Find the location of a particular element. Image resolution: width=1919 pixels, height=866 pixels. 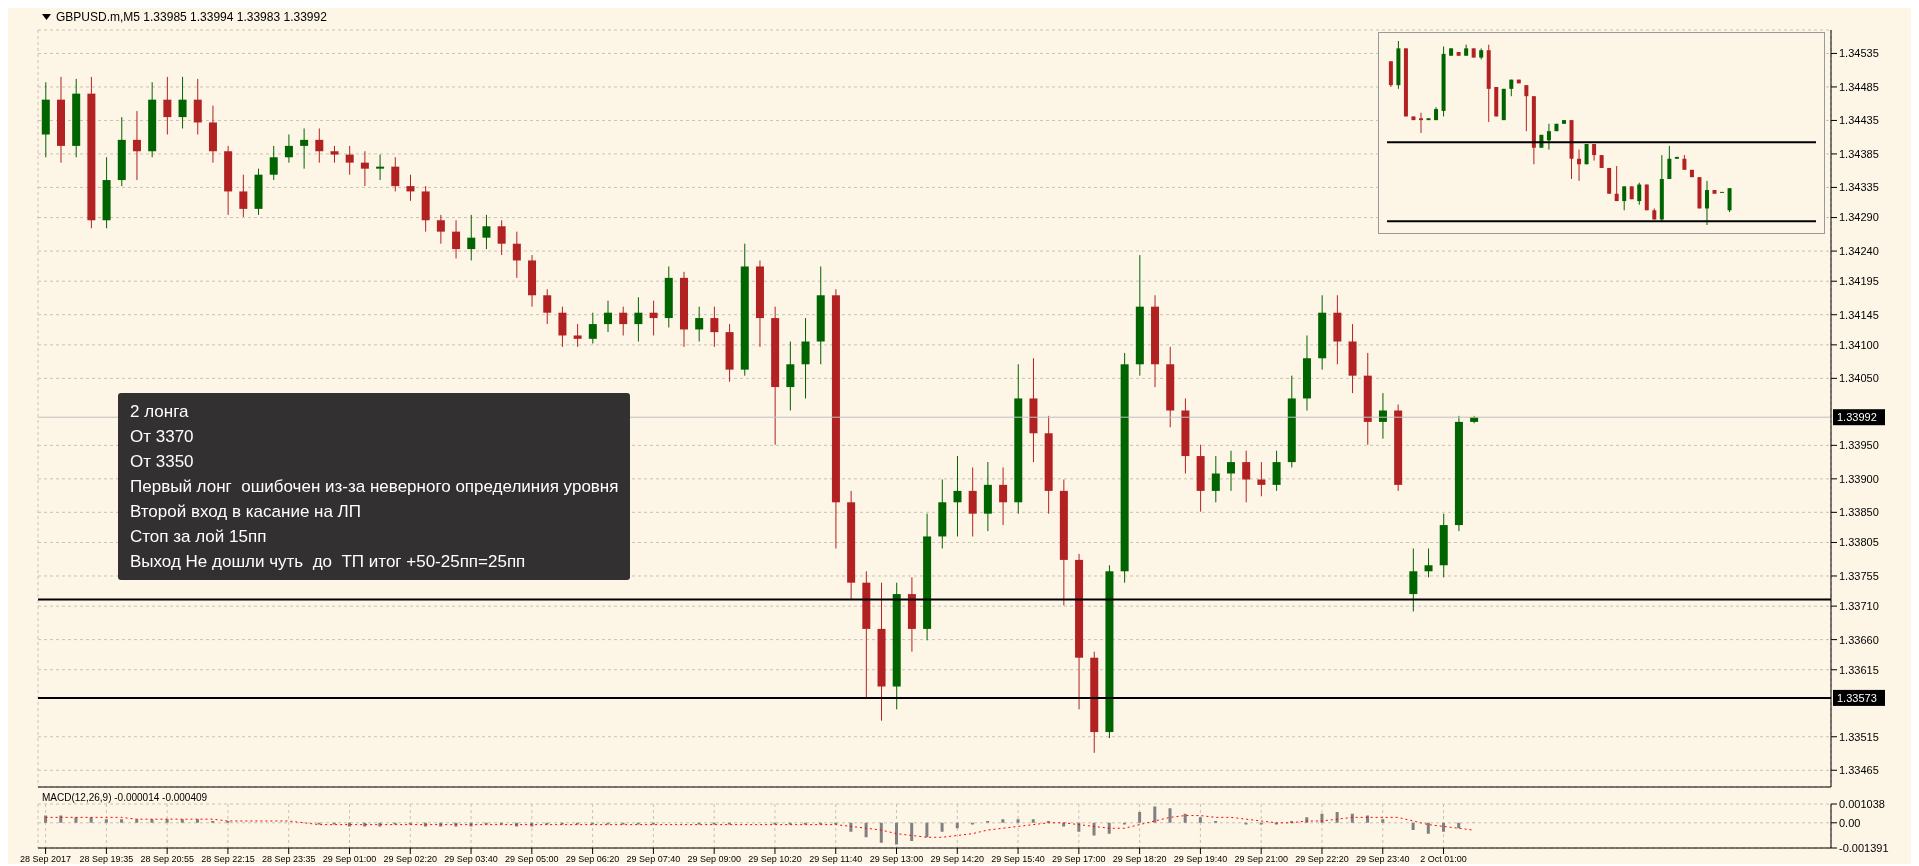

x-tick-label: 29 Sep 03:40 is located at coordinates (471, 859).